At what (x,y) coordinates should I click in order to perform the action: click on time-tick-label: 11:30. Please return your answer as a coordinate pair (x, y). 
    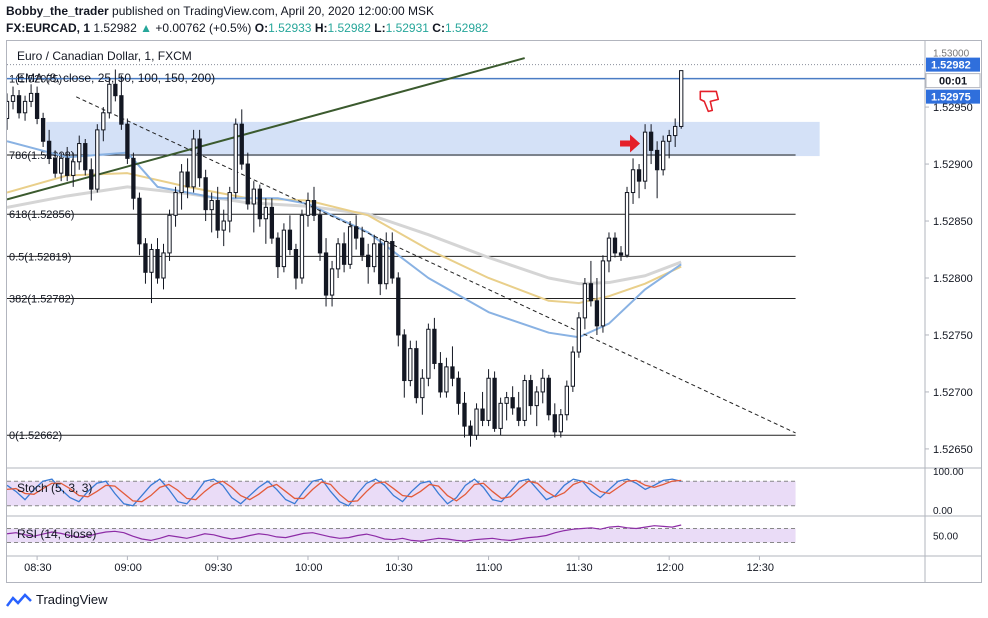
    Looking at the image, I should click on (579, 568).